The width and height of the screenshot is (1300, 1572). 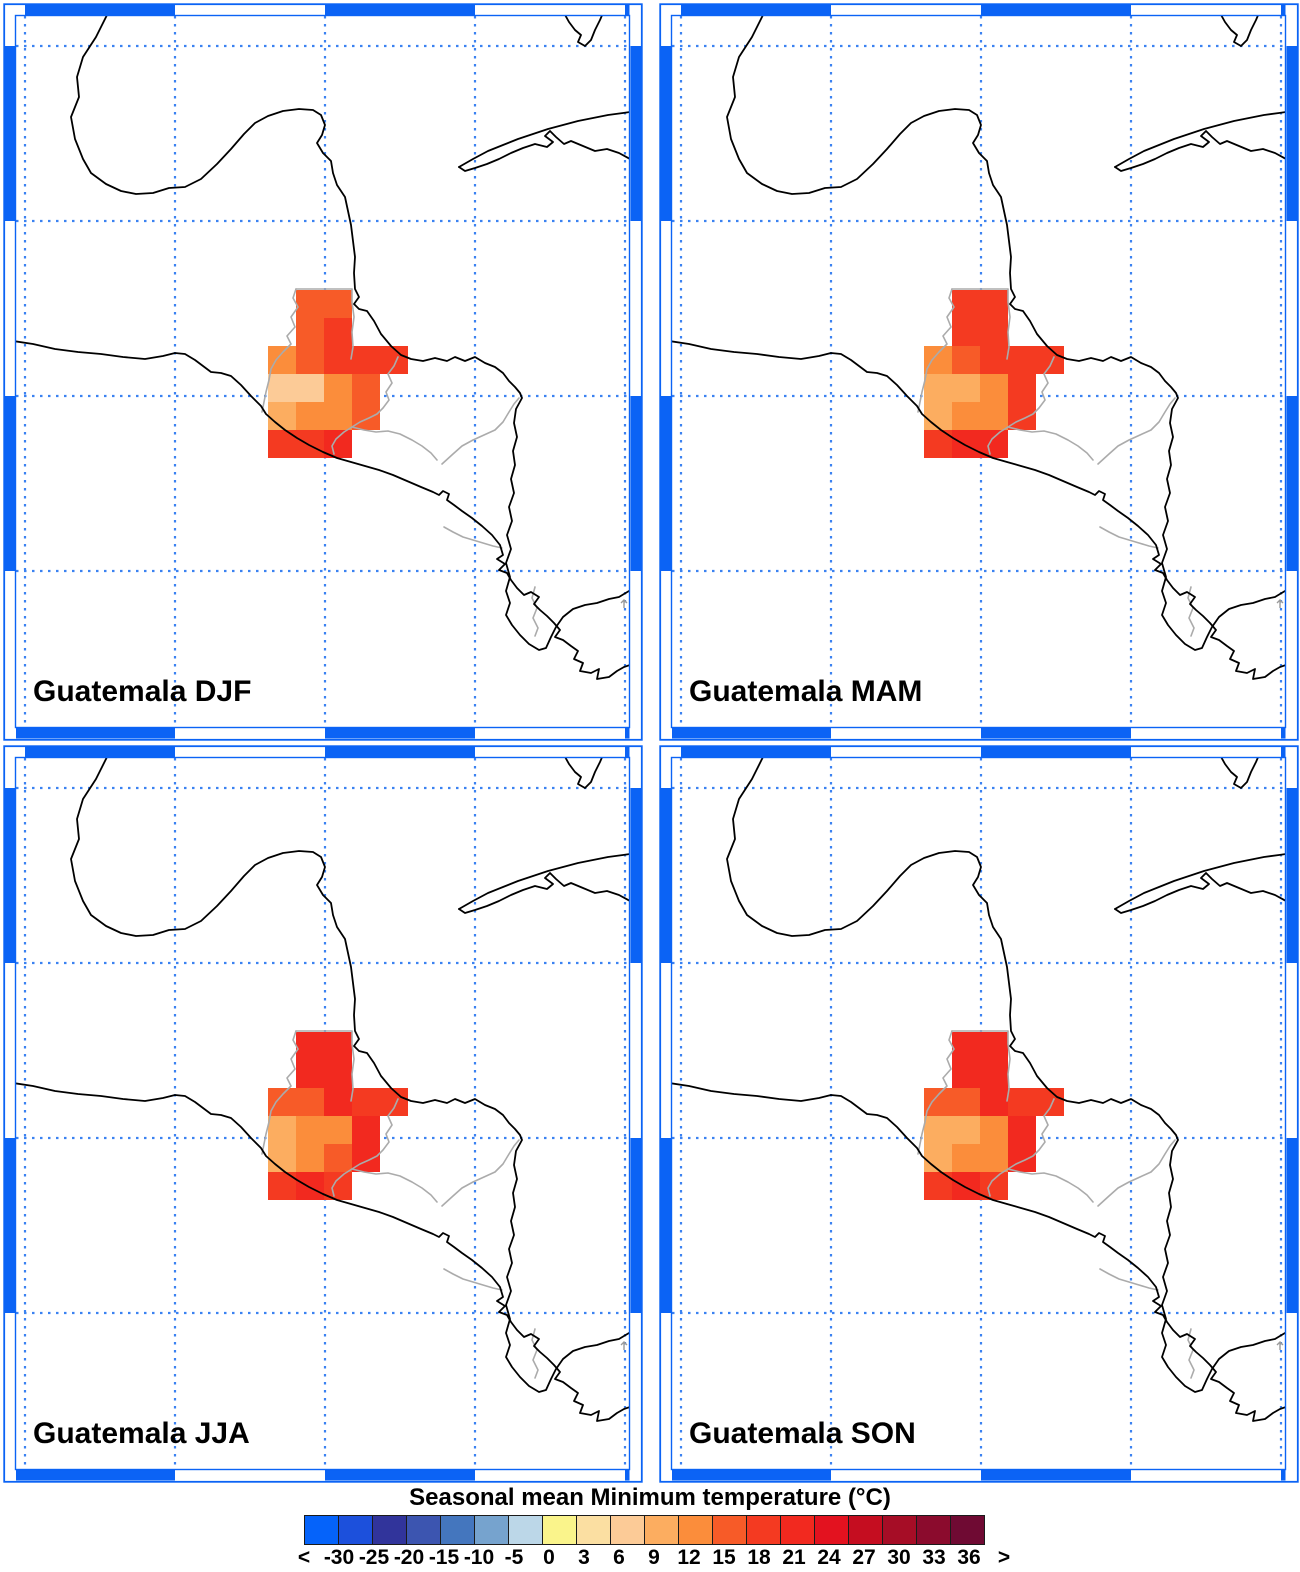 I want to click on colorbar-tick-label: 27, so click(x=864, y=1557).